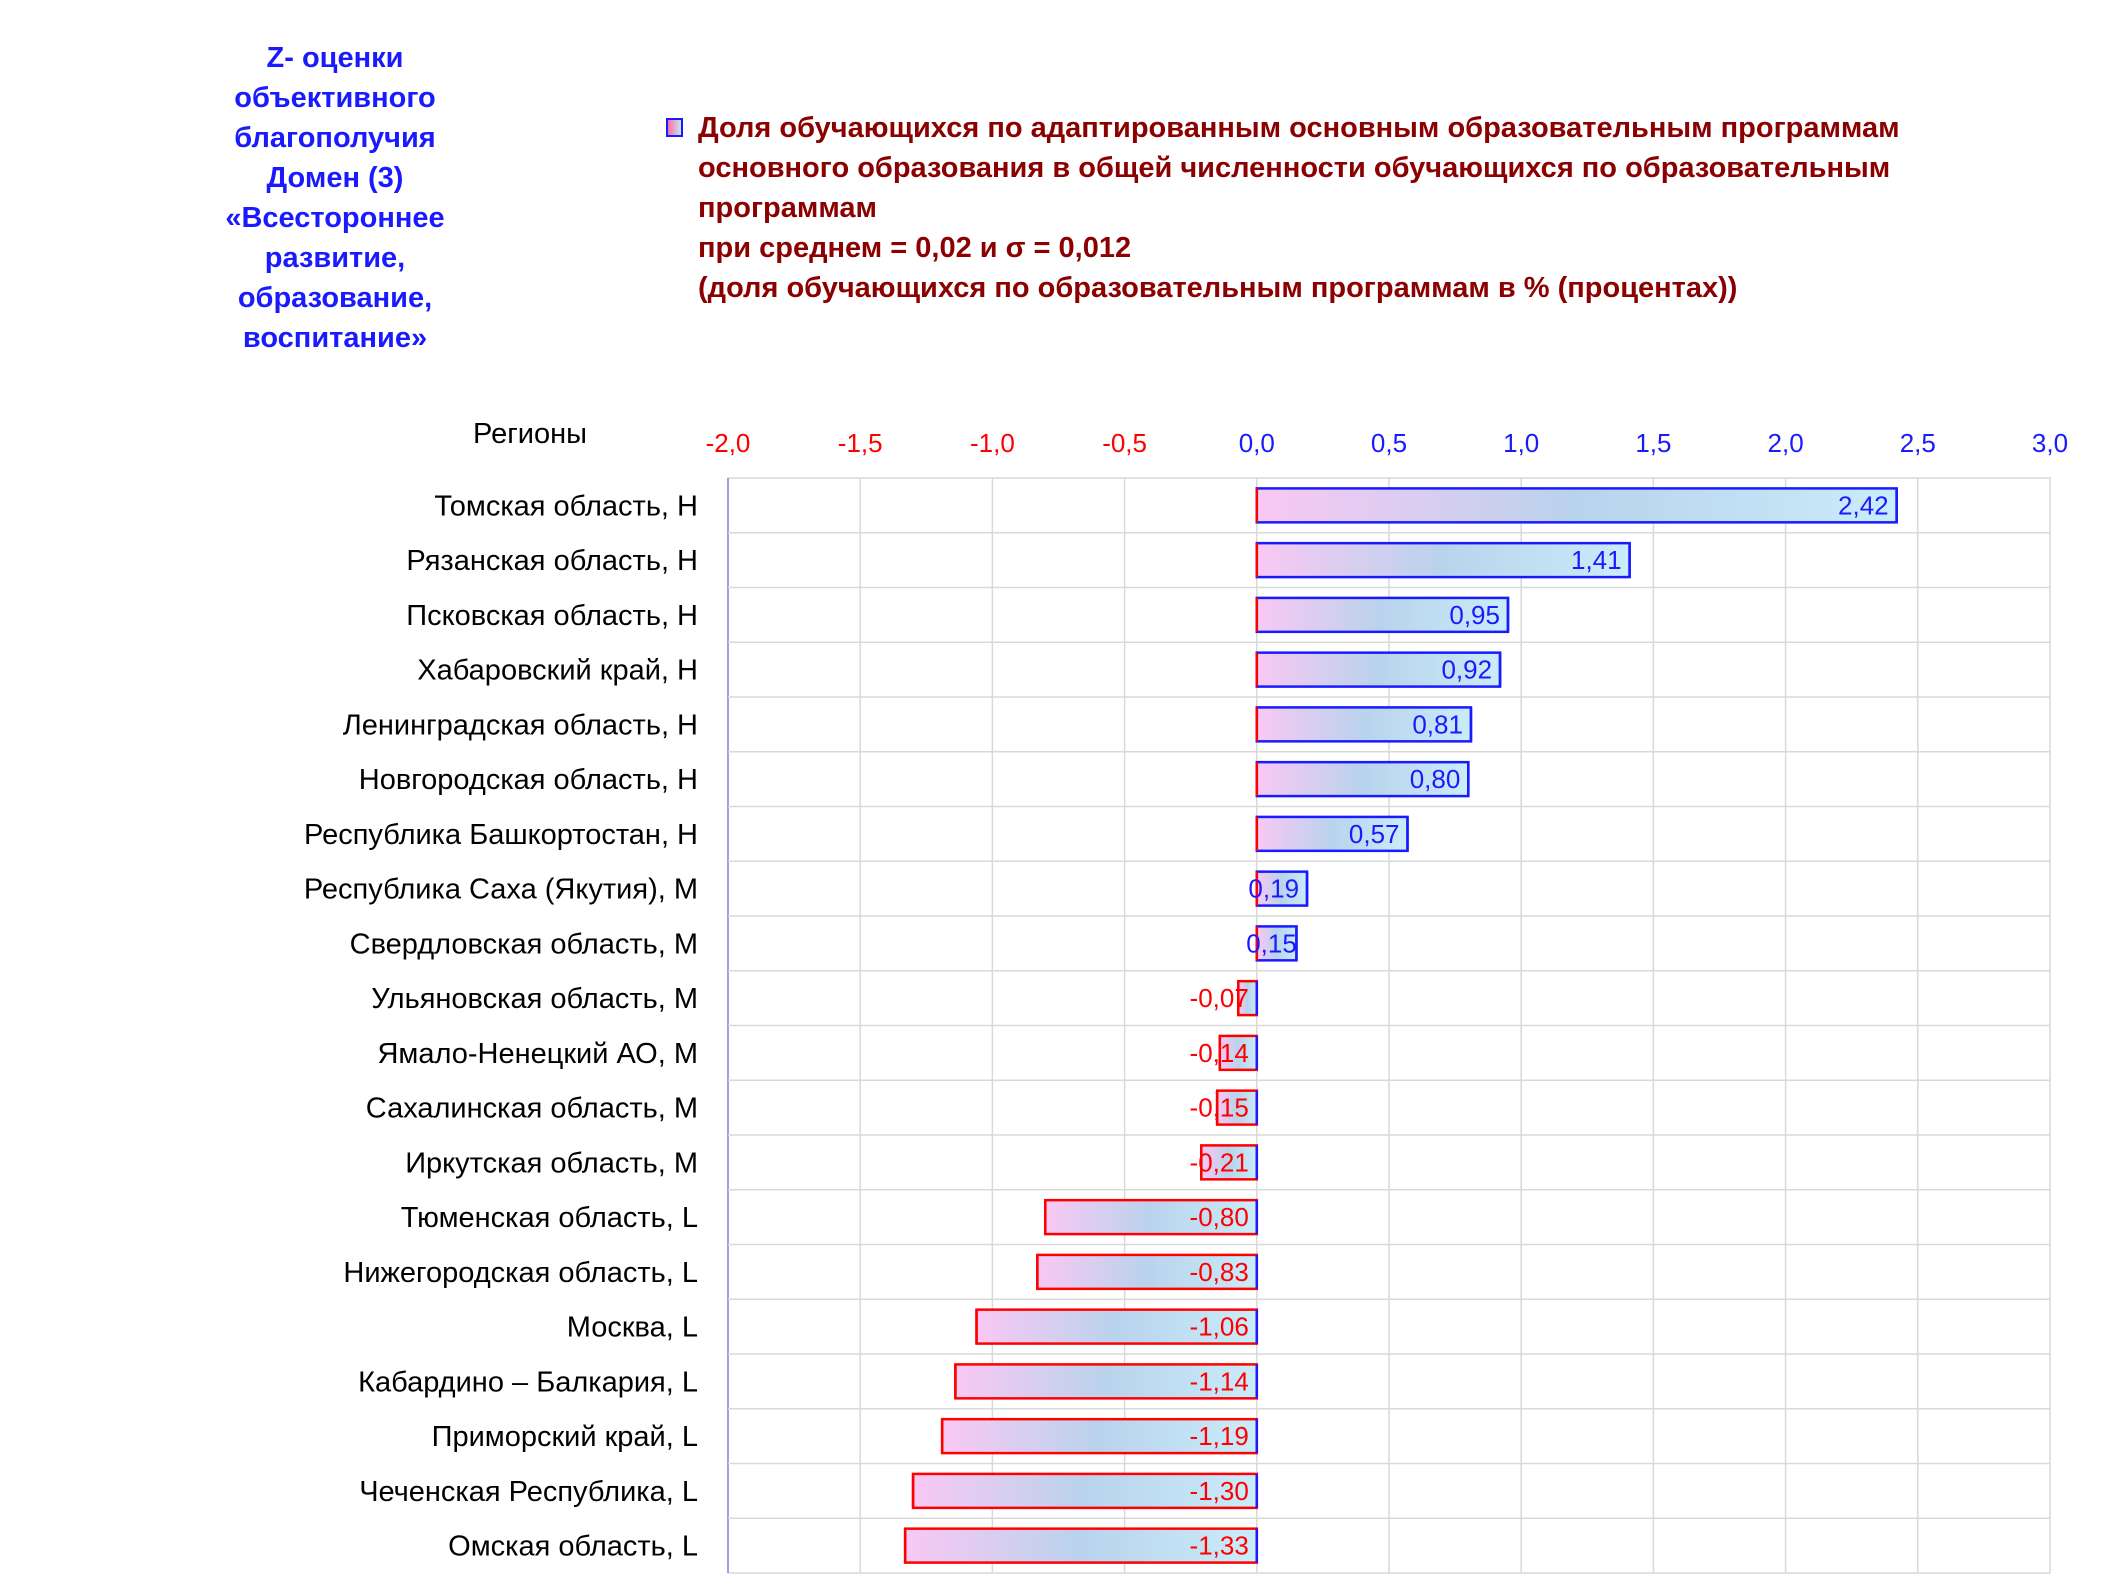 The image size is (2107, 1591). I want to click on category-label: Свердловская область, M, so click(524, 944).